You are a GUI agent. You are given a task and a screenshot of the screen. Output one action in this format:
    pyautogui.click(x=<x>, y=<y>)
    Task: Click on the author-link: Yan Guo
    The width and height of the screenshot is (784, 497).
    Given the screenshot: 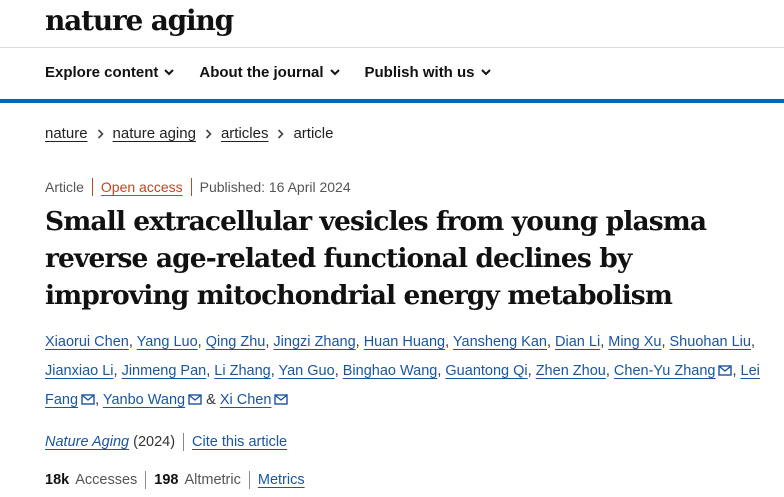 What is the action you would take?
    pyautogui.click(x=306, y=371)
    